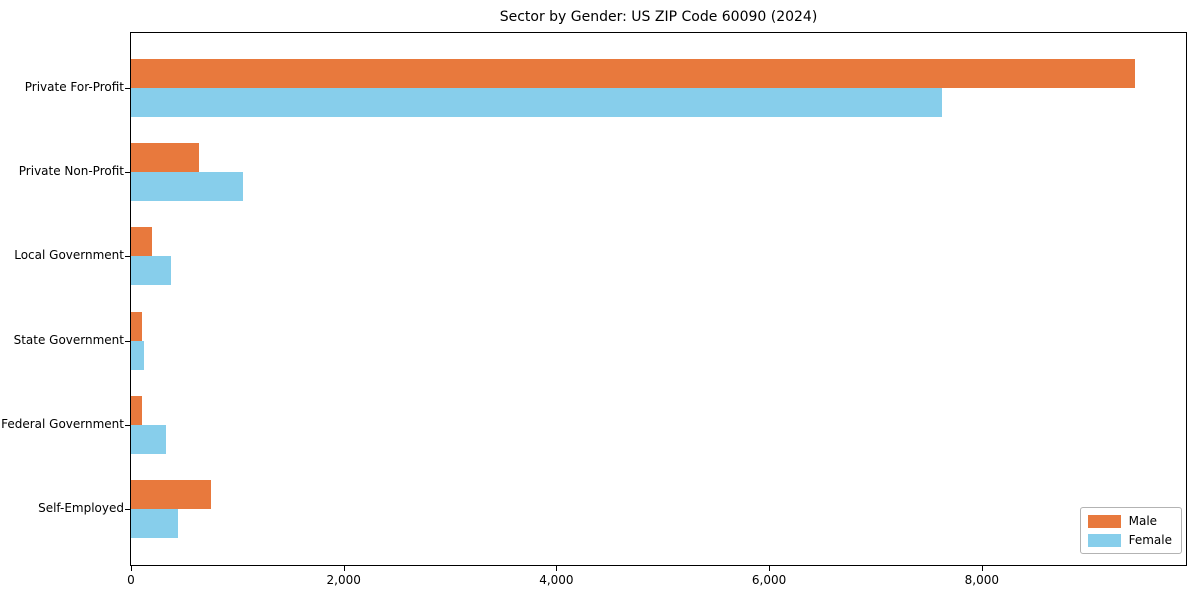 Image resolution: width=1200 pixels, height=600 pixels. What do you see at coordinates (149, 439) in the screenshot?
I see `bar-female-federal-government` at bounding box center [149, 439].